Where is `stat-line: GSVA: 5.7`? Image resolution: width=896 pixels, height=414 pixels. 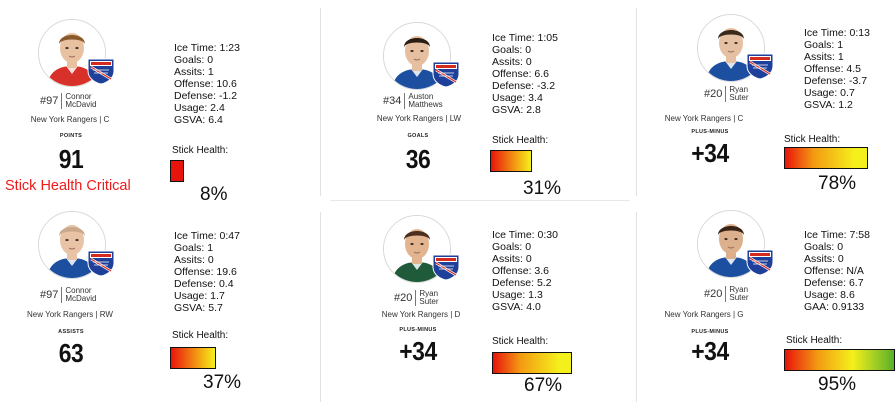
stat-line: GSVA: 5.7 is located at coordinates (198, 308).